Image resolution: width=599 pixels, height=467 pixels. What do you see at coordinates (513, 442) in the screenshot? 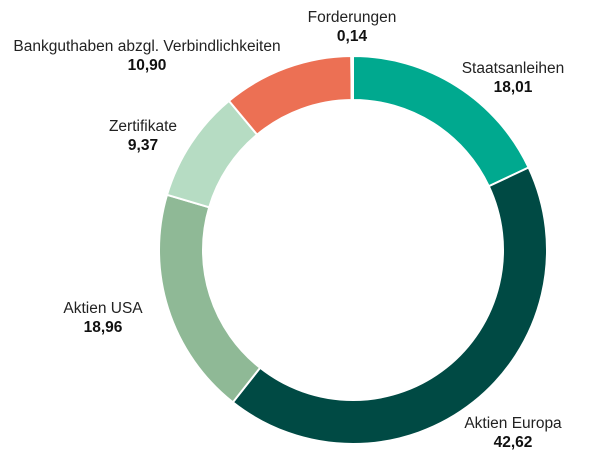
I see `slice-value-aktien-europa: 42,62` at bounding box center [513, 442].